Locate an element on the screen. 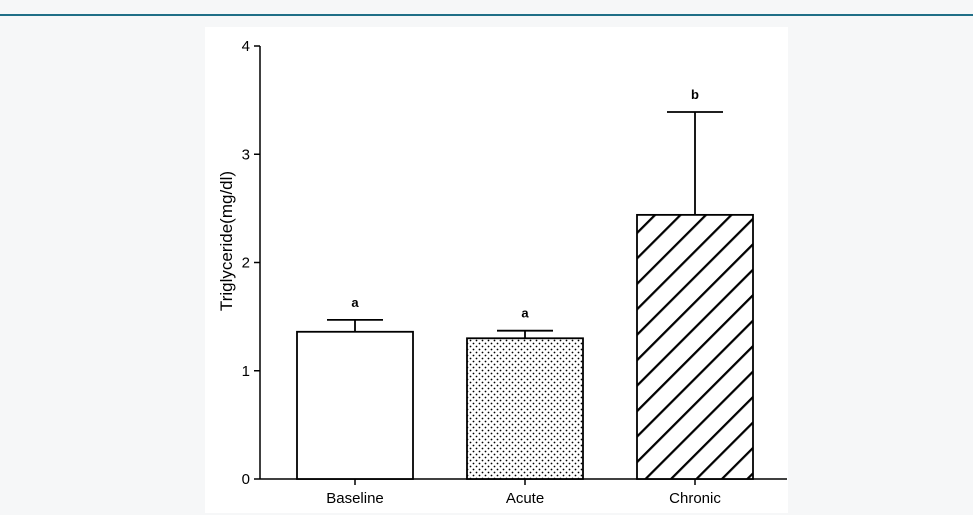  x-tick-labels: Baseline Acute Chronic is located at coordinates (523, 493).